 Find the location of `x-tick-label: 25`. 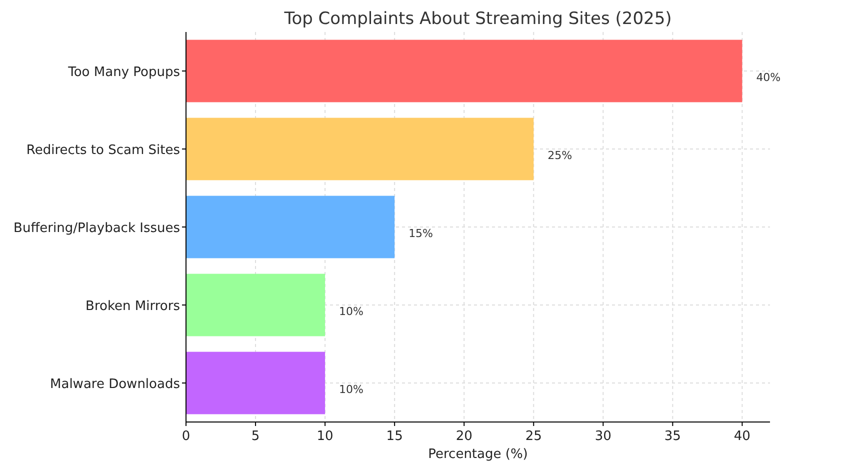

x-tick-label: 25 is located at coordinates (533, 436).